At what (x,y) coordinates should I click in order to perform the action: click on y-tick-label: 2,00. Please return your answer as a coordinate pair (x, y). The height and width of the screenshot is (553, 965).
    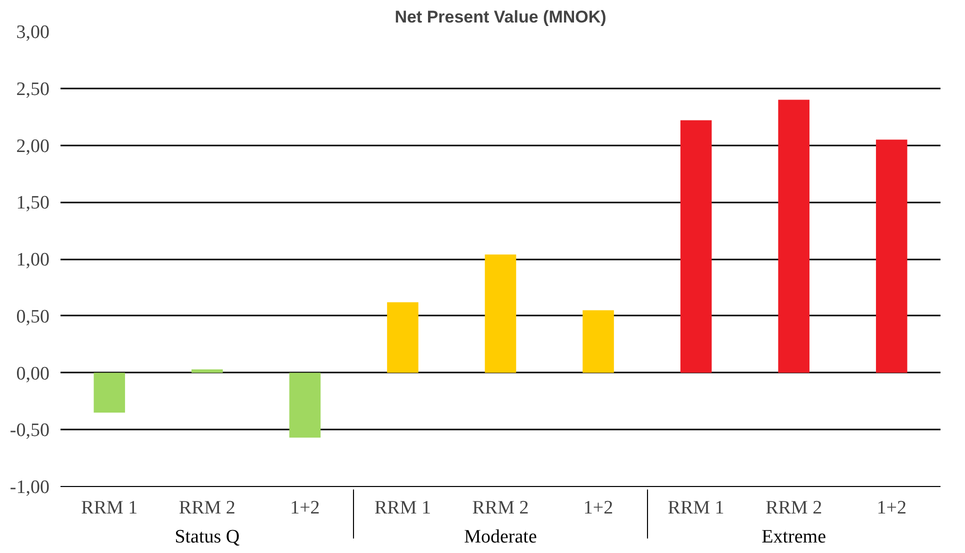
    Looking at the image, I should click on (33, 146).